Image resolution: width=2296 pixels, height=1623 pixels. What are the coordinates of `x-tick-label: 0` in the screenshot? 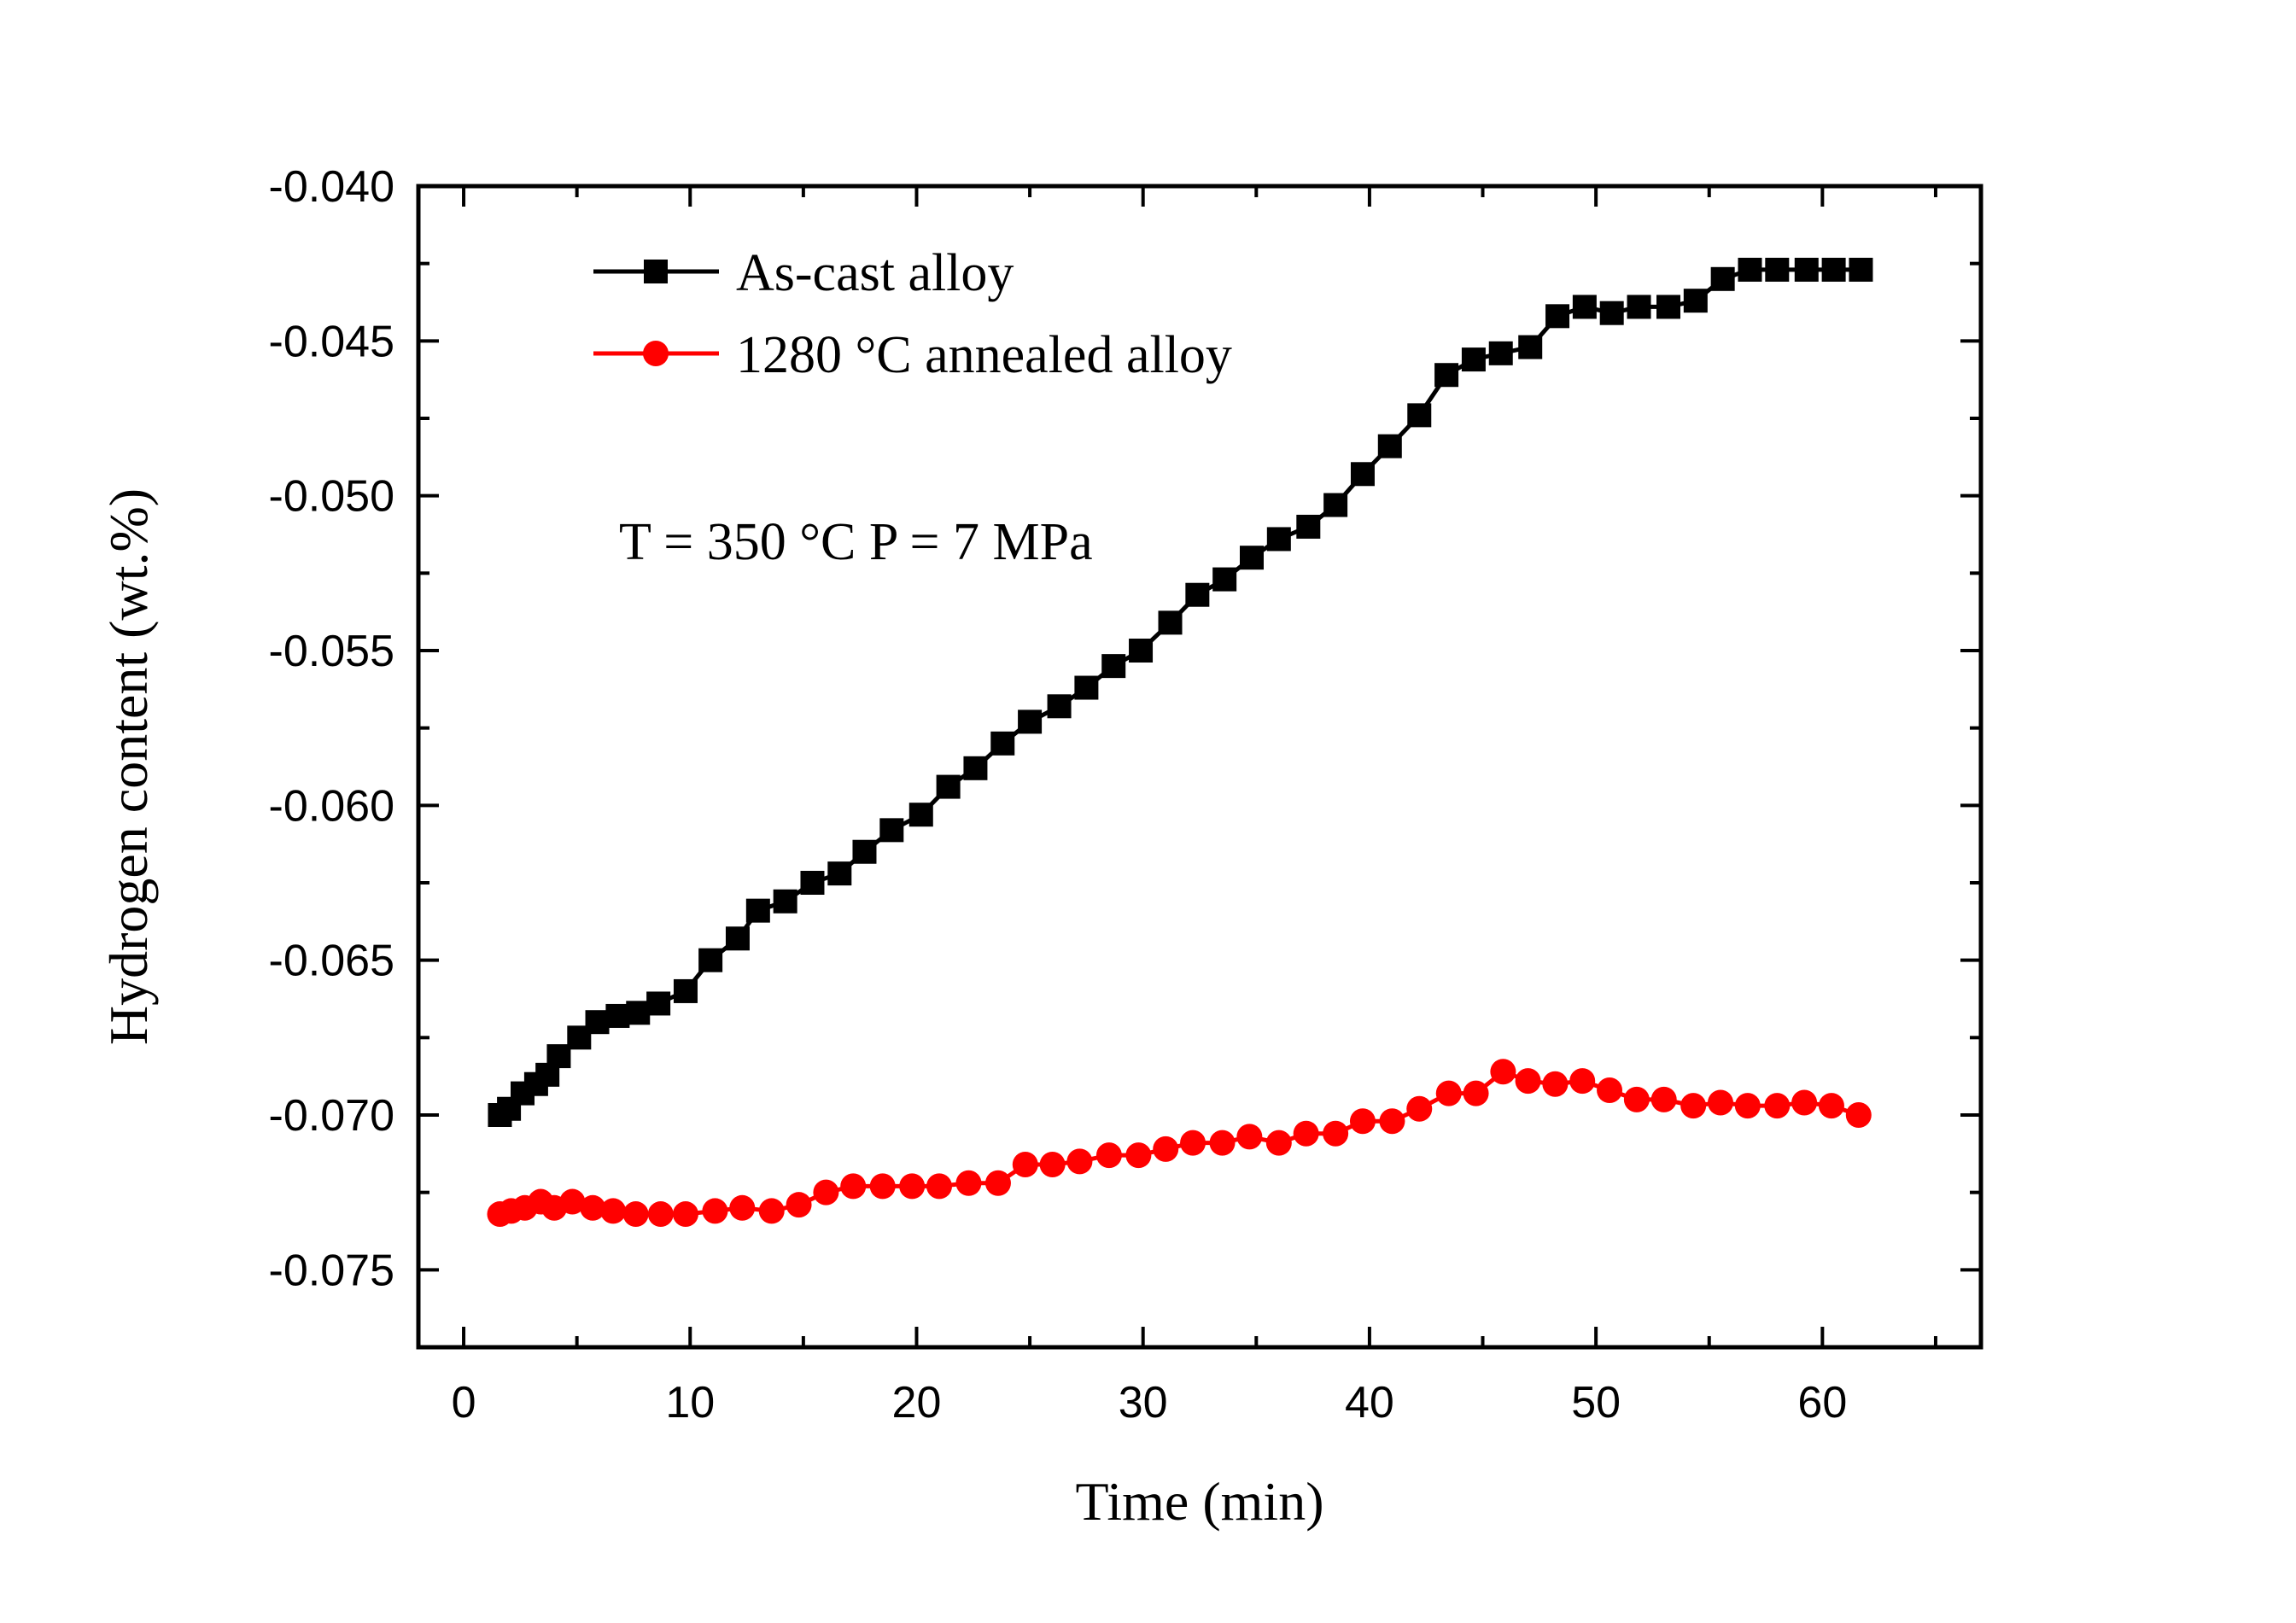 It's located at (464, 1402).